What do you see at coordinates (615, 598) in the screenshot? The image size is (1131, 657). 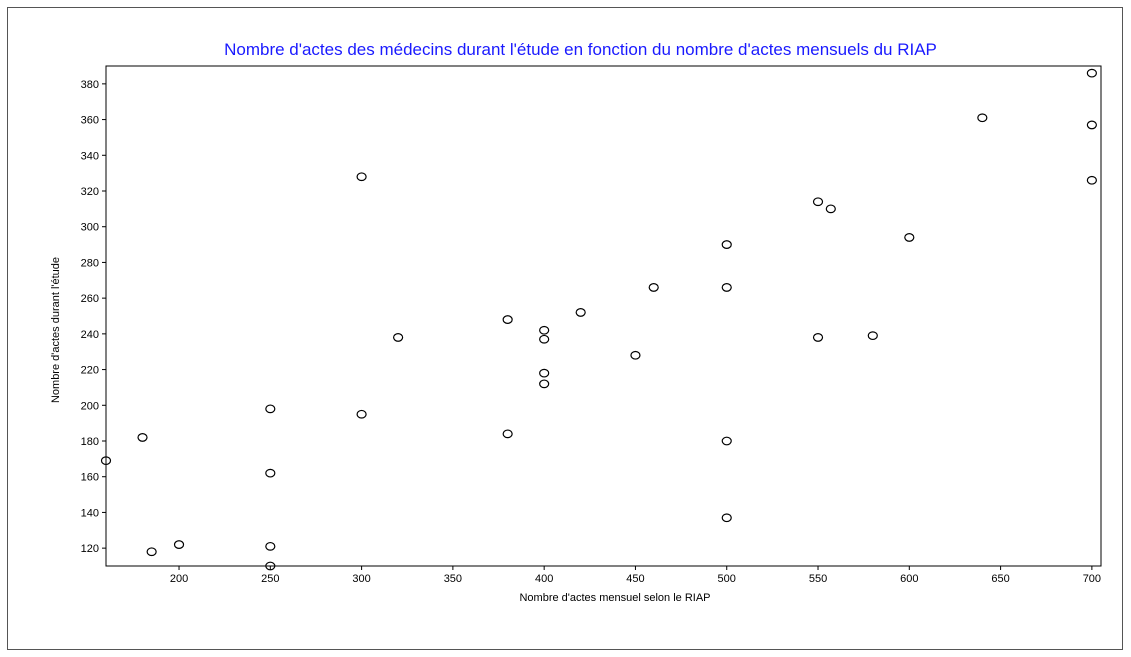 I see `x-axis-label: Nombre d'actes mensuel selon le RIAP` at bounding box center [615, 598].